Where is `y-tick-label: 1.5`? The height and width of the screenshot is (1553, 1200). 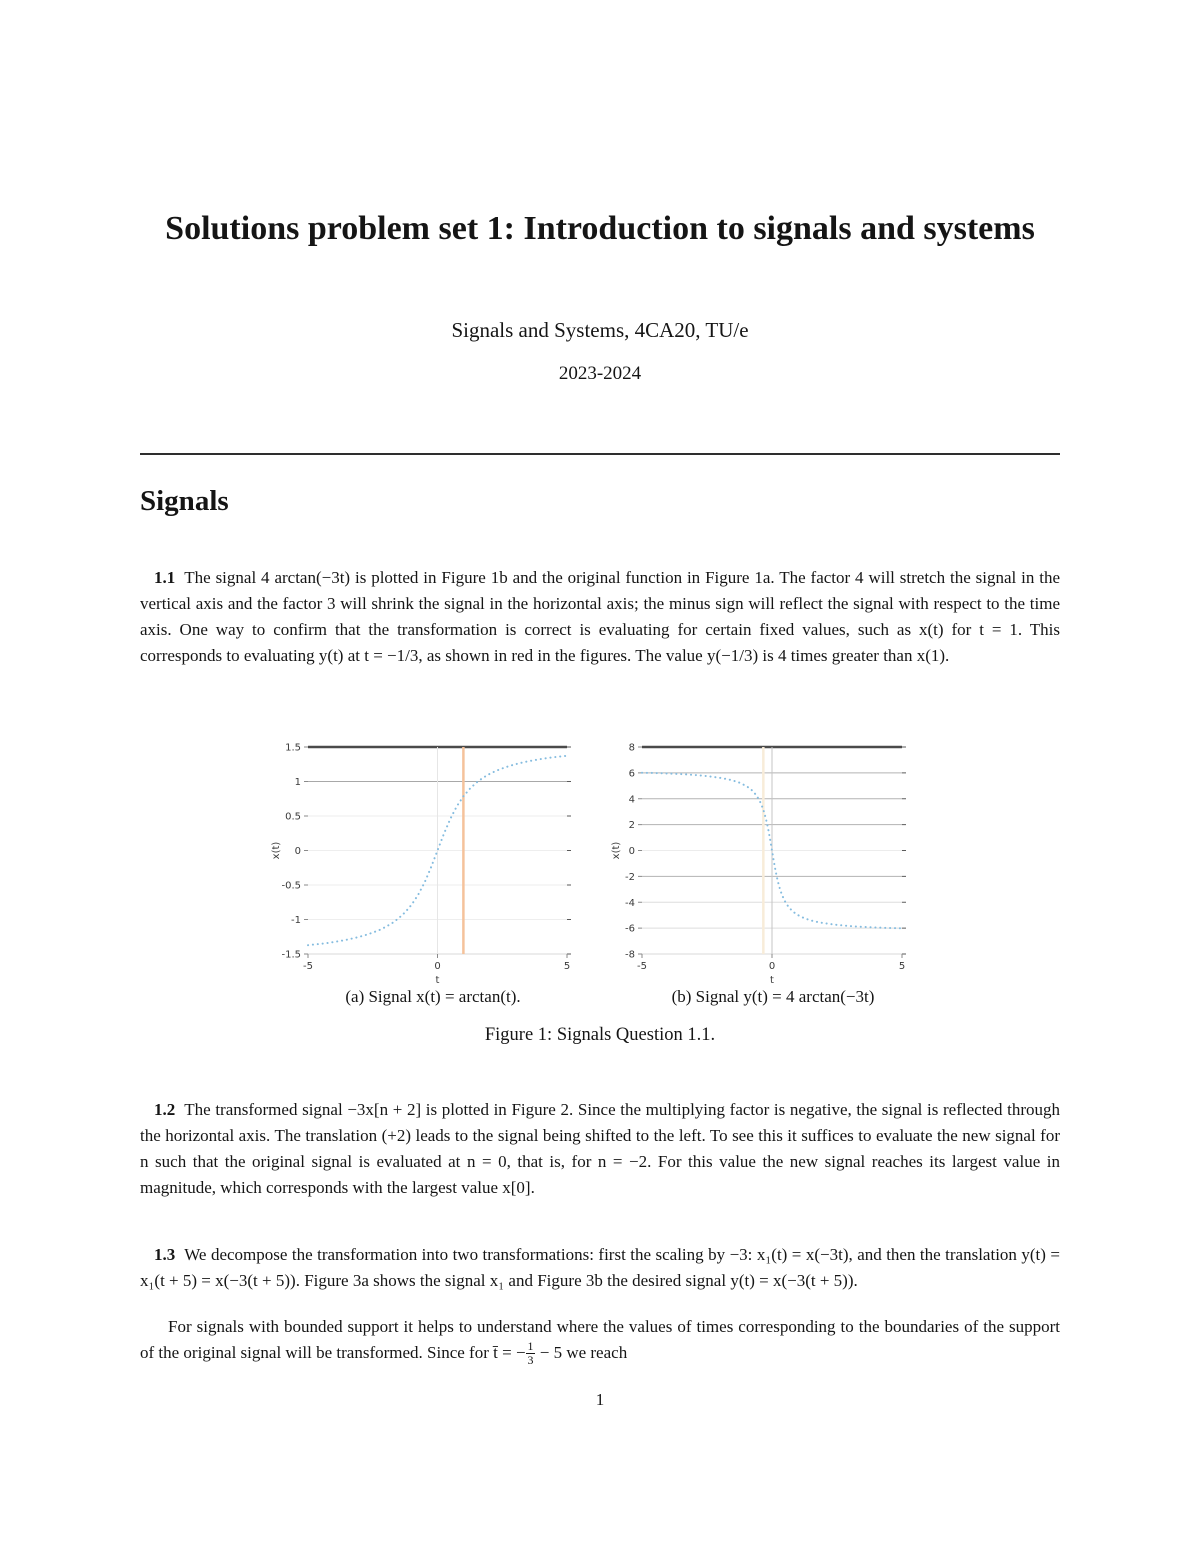
y-tick-label: 1.5 is located at coordinates (293, 748).